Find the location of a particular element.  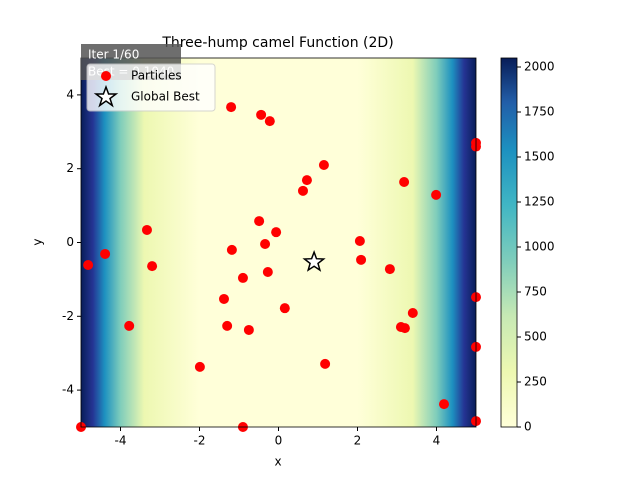

chart-title: Three-hump camel Function (2D) is located at coordinates (277, 43).